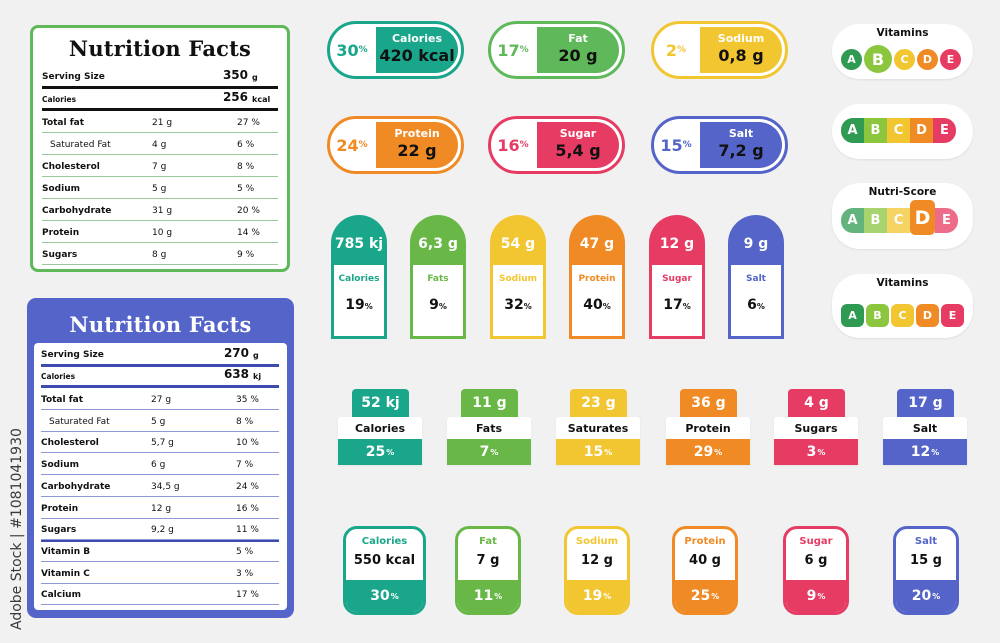 The image size is (1000, 643). I want to click on nutrient-arch-protein: 47 g Protein 40%, so click(597, 277).